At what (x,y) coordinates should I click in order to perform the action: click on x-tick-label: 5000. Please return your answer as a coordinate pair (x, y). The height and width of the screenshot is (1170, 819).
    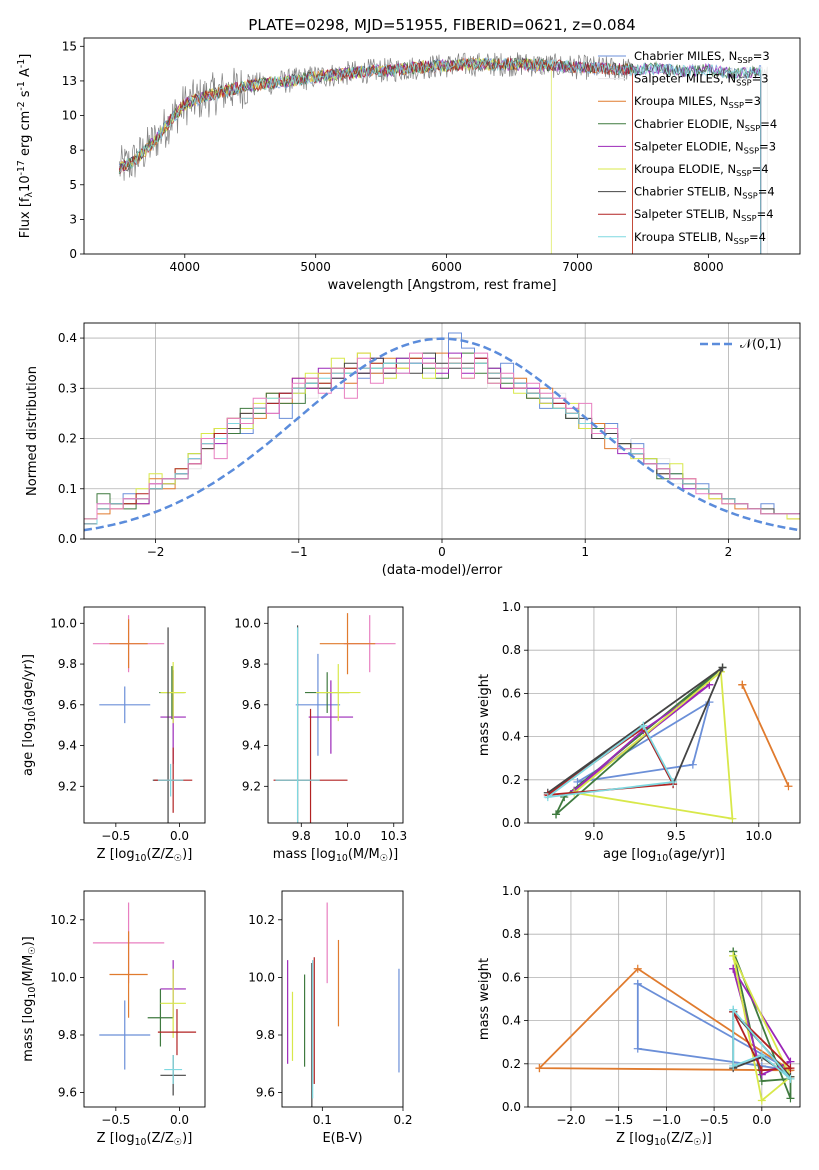
    Looking at the image, I should click on (315, 267).